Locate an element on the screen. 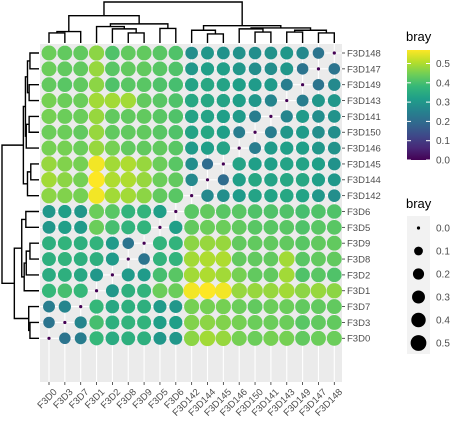 This screenshot has width=454, height=423. color-legend-label: 0.3 is located at coordinates (443, 103).